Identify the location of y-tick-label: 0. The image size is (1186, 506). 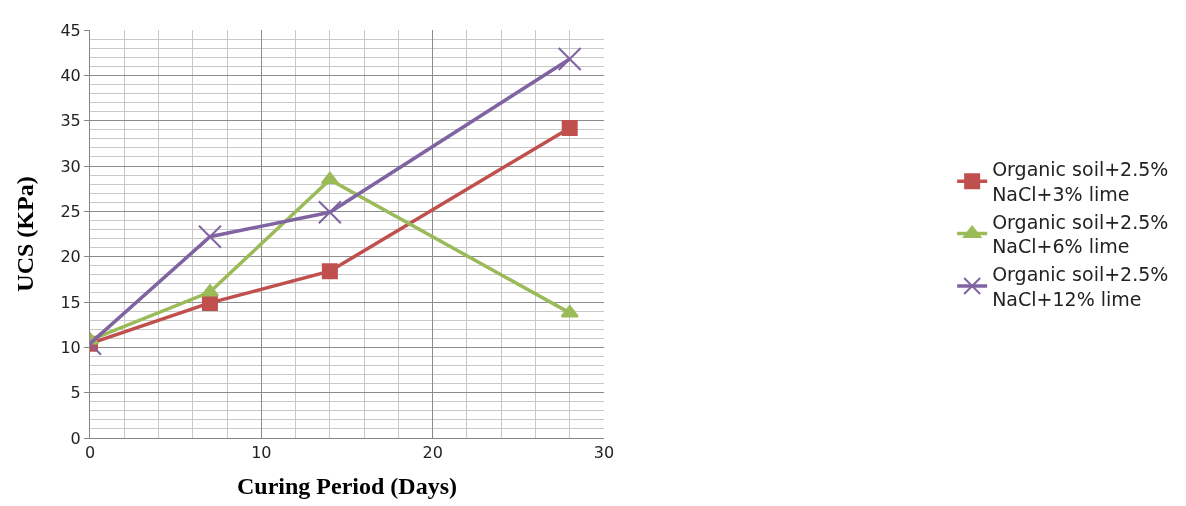
(75, 438).